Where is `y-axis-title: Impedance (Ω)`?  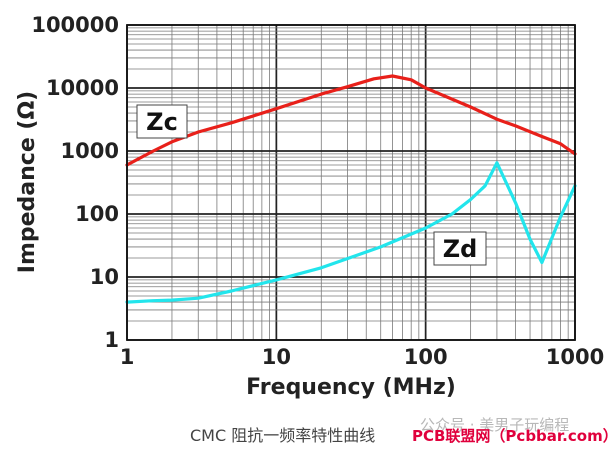
y-axis-title: Impedance (Ω) is located at coordinates (27, 182).